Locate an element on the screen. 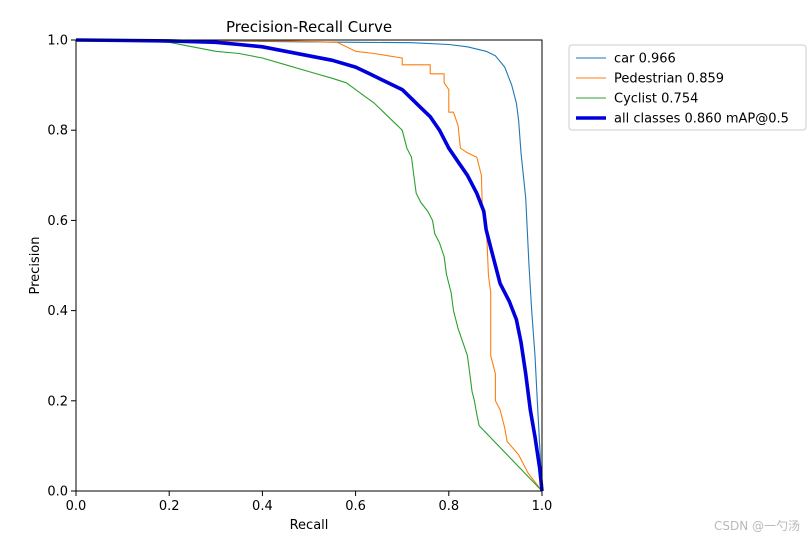 The image size is (812, 544). y-axis-label: Precision is located at coordinates (35, 265).